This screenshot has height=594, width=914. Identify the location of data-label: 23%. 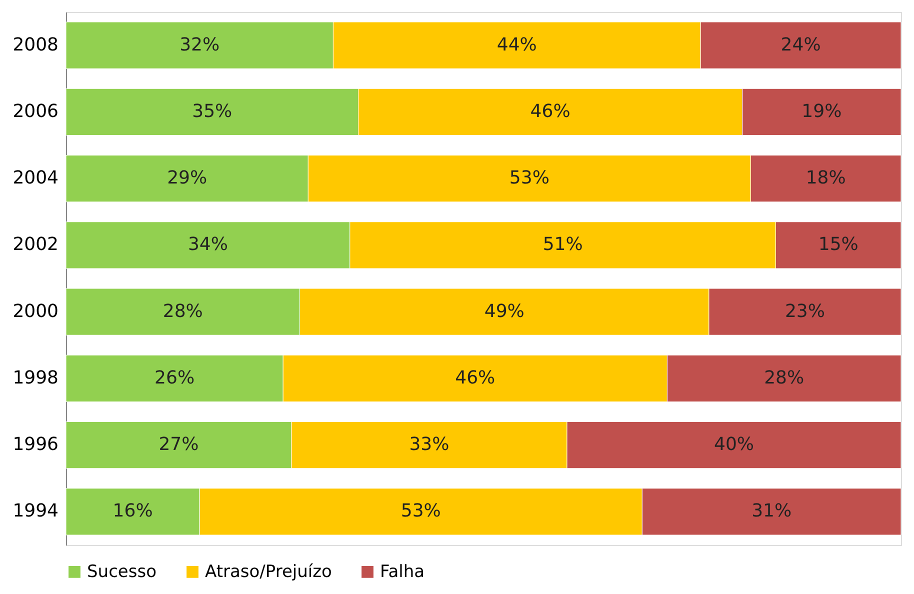
(804, 311).